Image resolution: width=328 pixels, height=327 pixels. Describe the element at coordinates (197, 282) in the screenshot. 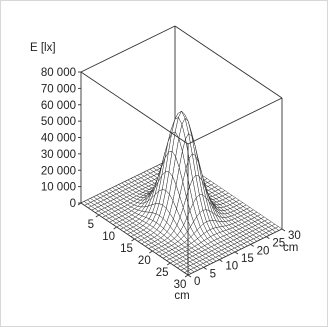

I see `y-tick-label: 0` at that location.